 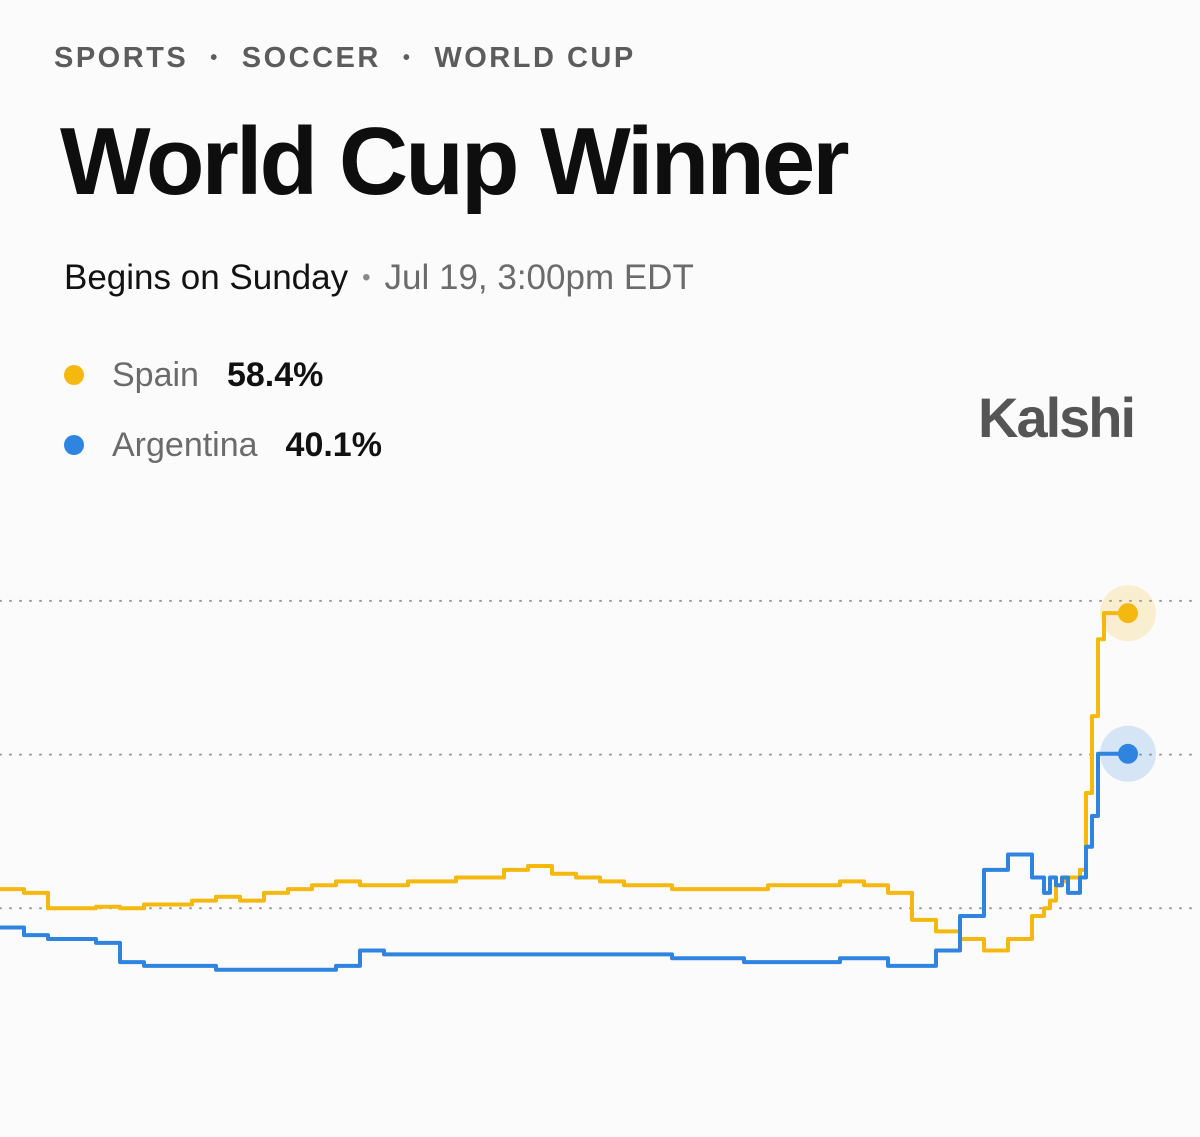 I want to click on chart-legend: Spain 58.4% Argentina 40.1%, so click(x=223, y=410).